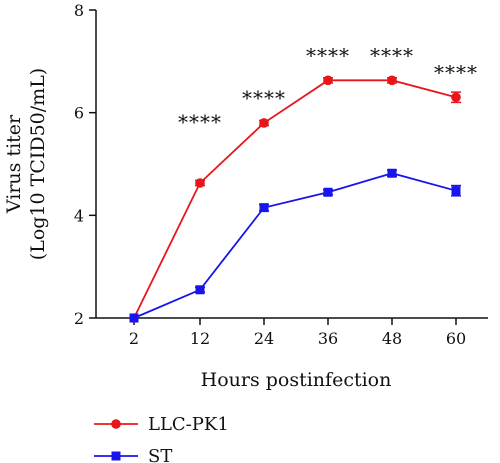 This screenshot has height=463, width=500. What do you see at coordinates (79, 215) in the screenshot?
I see `y-tick-label: 4` at bounding box center [79, 215].